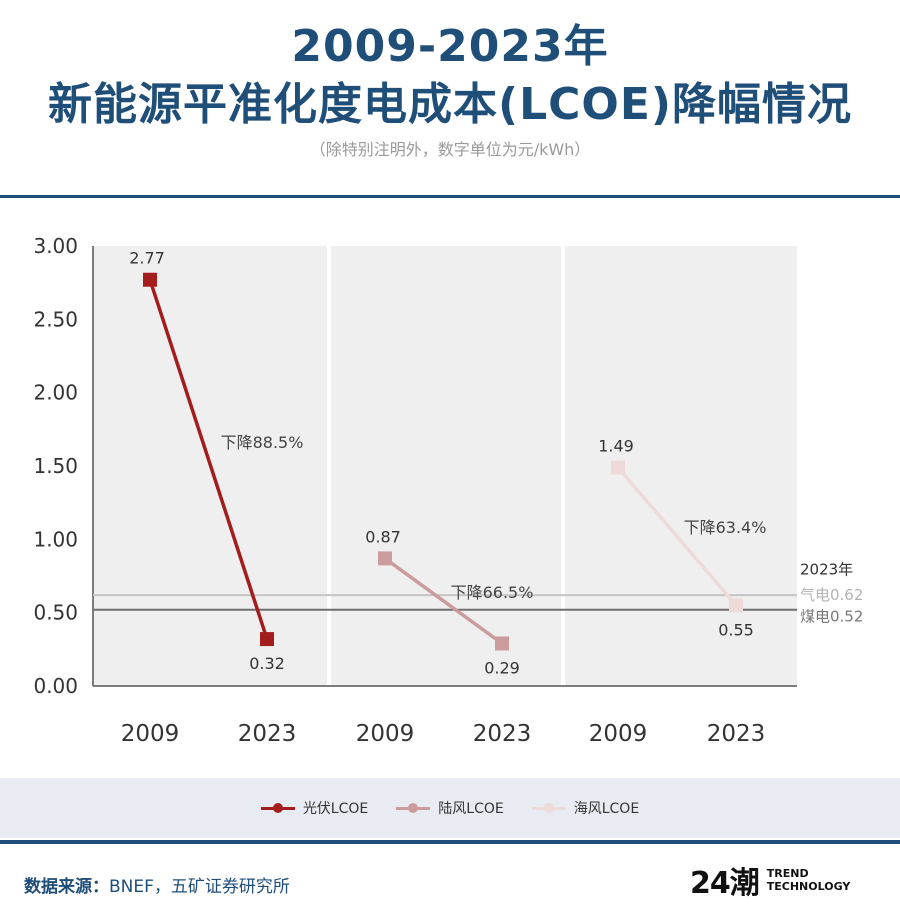  I want to click on data-point-2-2023, so click(502, 643).